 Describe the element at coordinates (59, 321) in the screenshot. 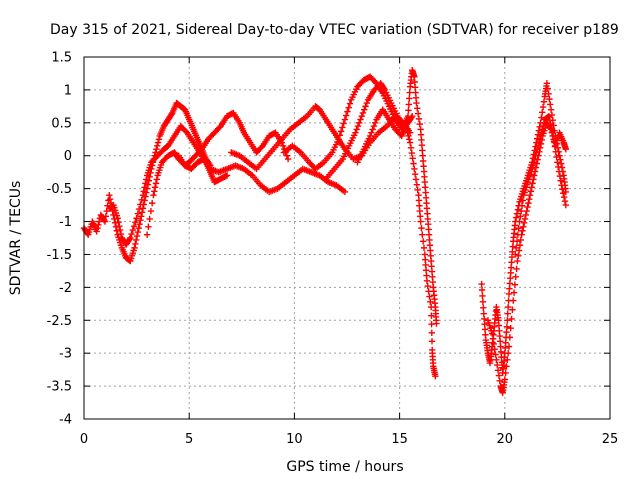

I see `y-tick-label: -2.5` at that location.